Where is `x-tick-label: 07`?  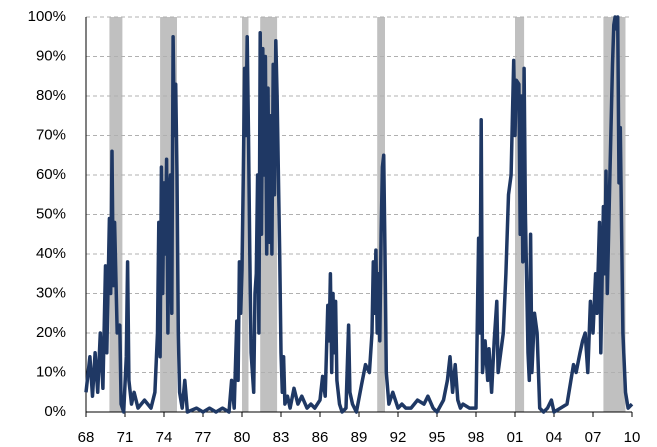
x-tick-label: 07 is located at coordinates (593, 437).